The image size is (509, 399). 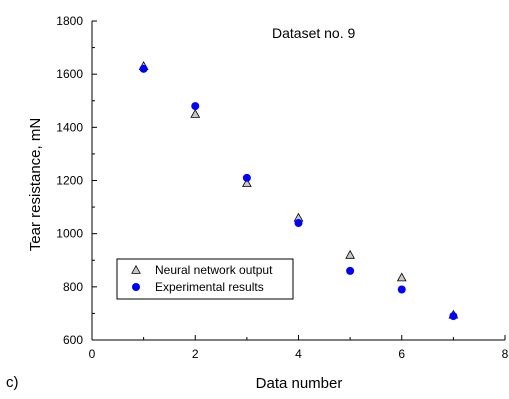 I want to click on y-tick-label: 1400, so click(x=69, y=127).